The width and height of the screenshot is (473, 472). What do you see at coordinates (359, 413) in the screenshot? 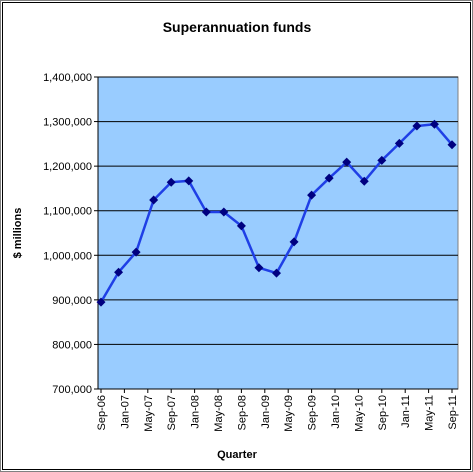
I see `x-tick-label: May-10` at bounding box center [359, 413].